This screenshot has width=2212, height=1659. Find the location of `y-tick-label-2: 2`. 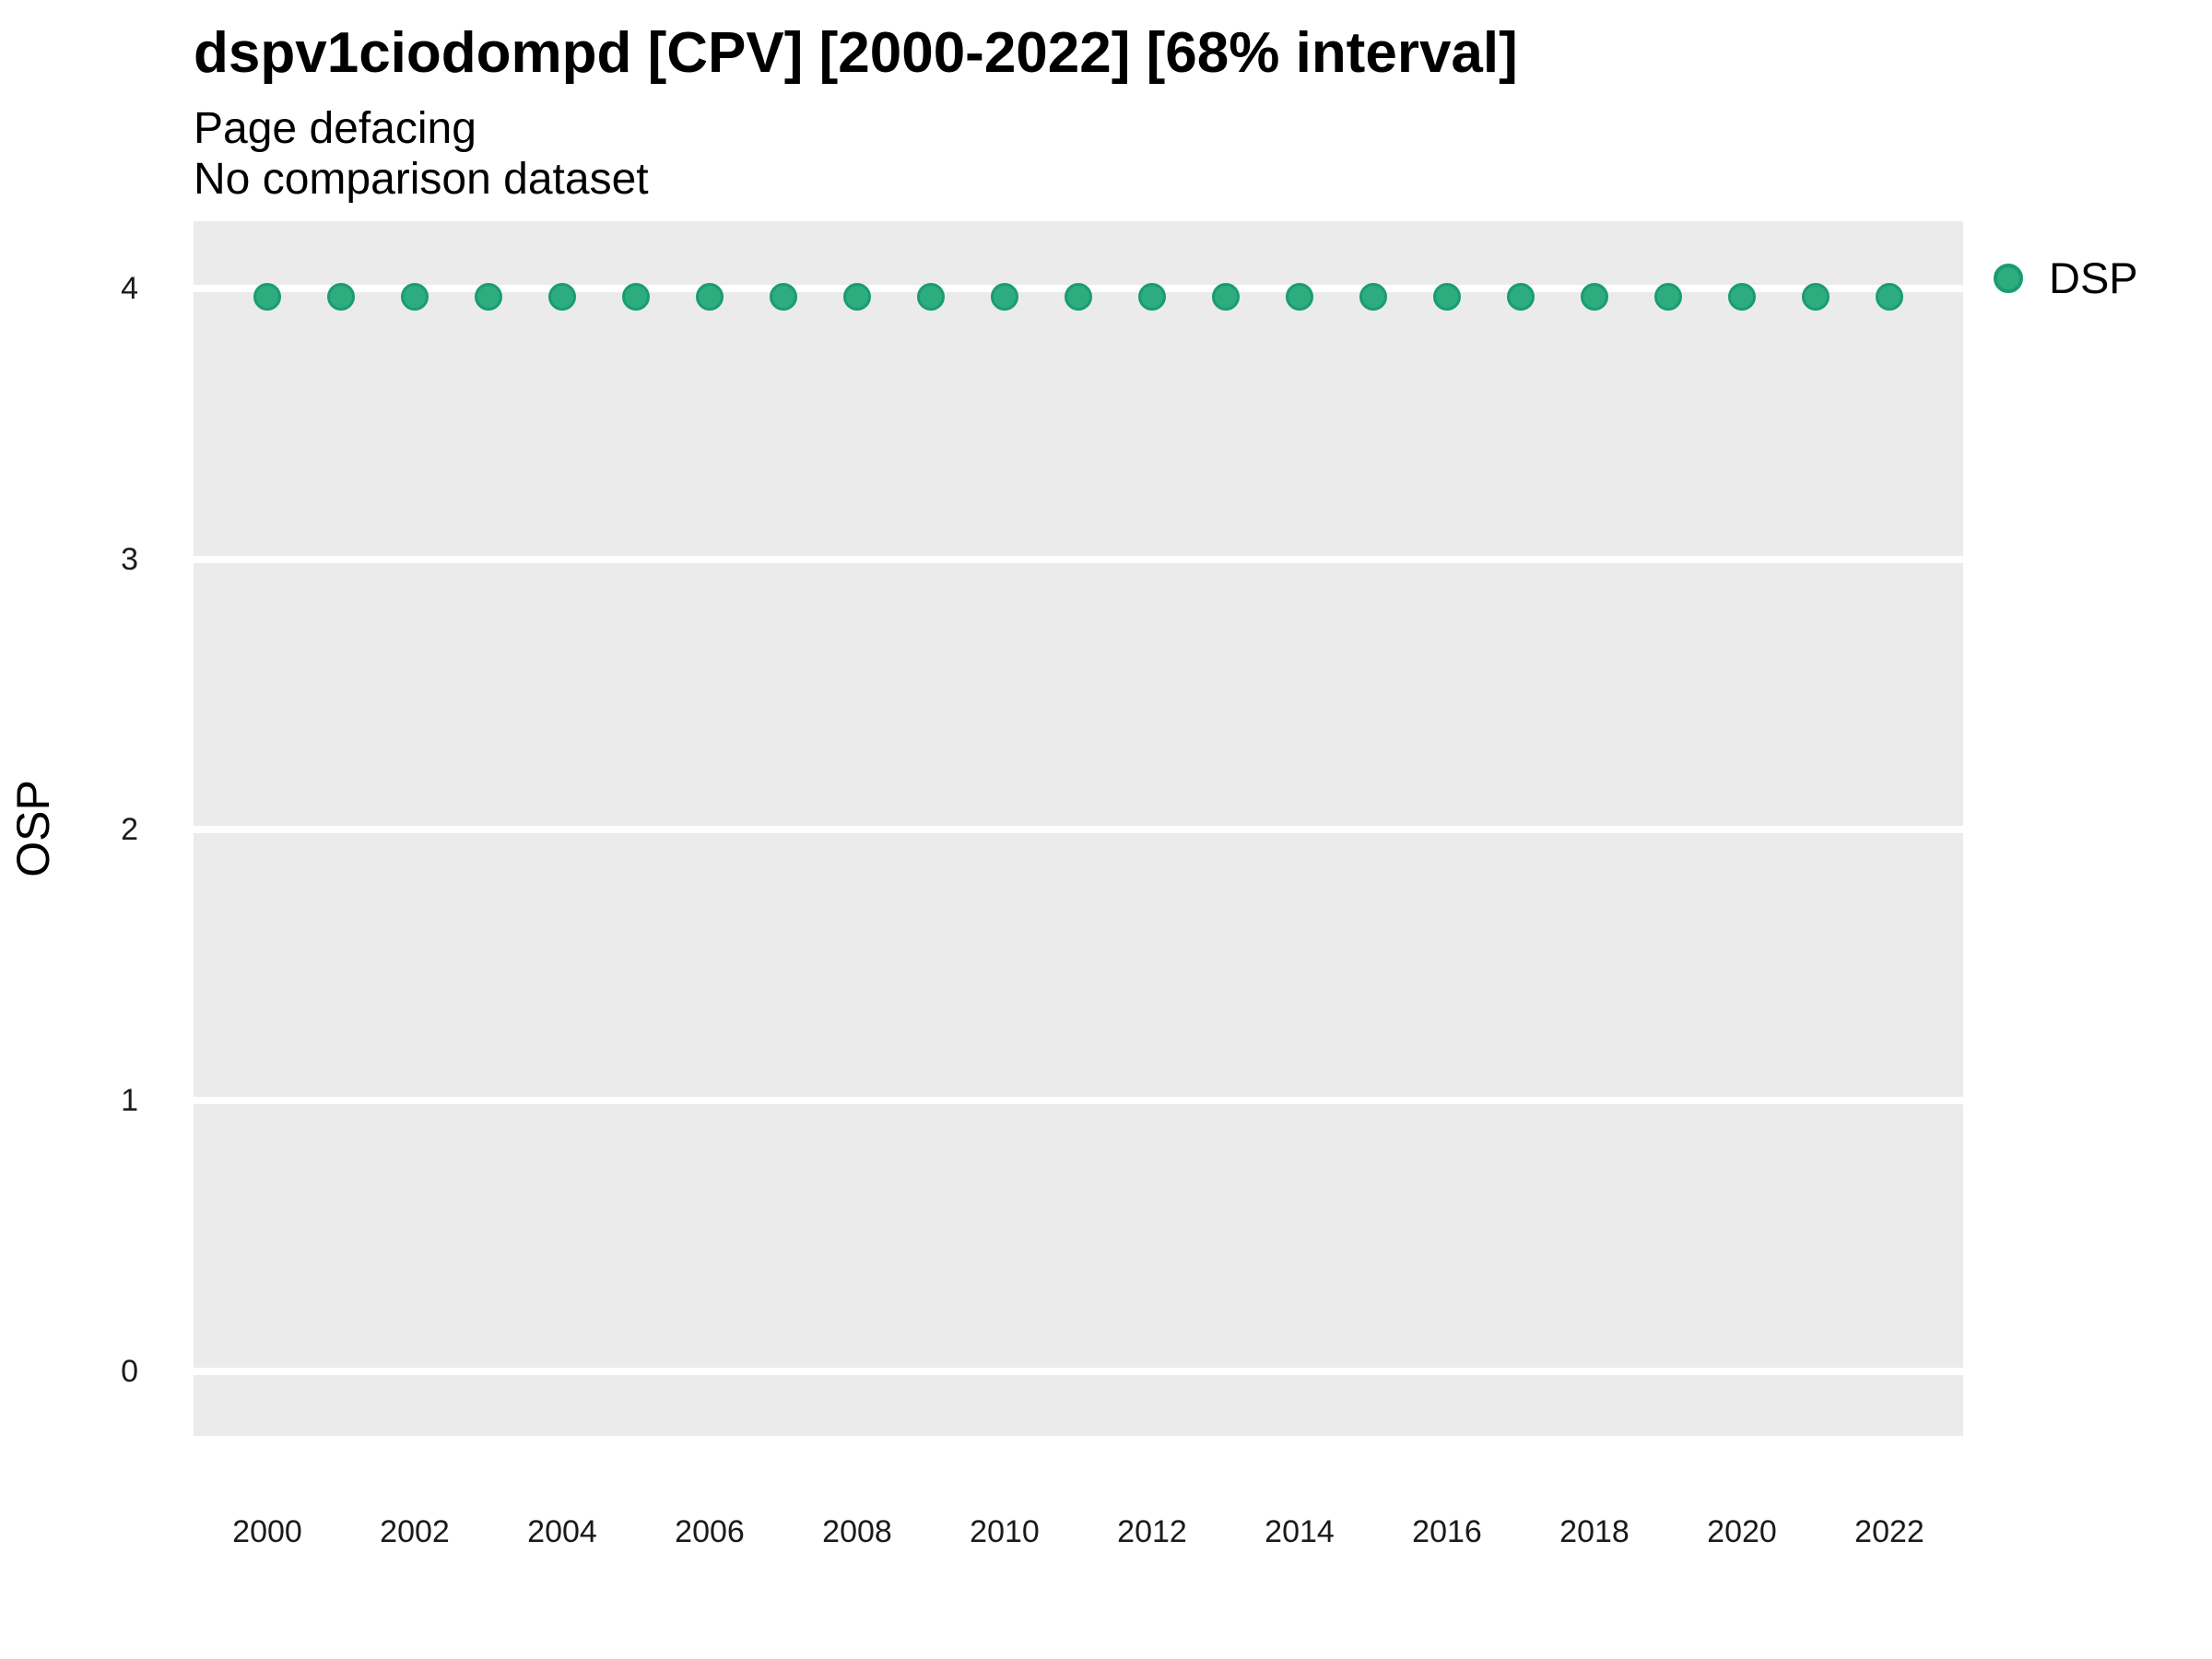

y-tick-label-2: 2 is located at coordinates (129, 830).